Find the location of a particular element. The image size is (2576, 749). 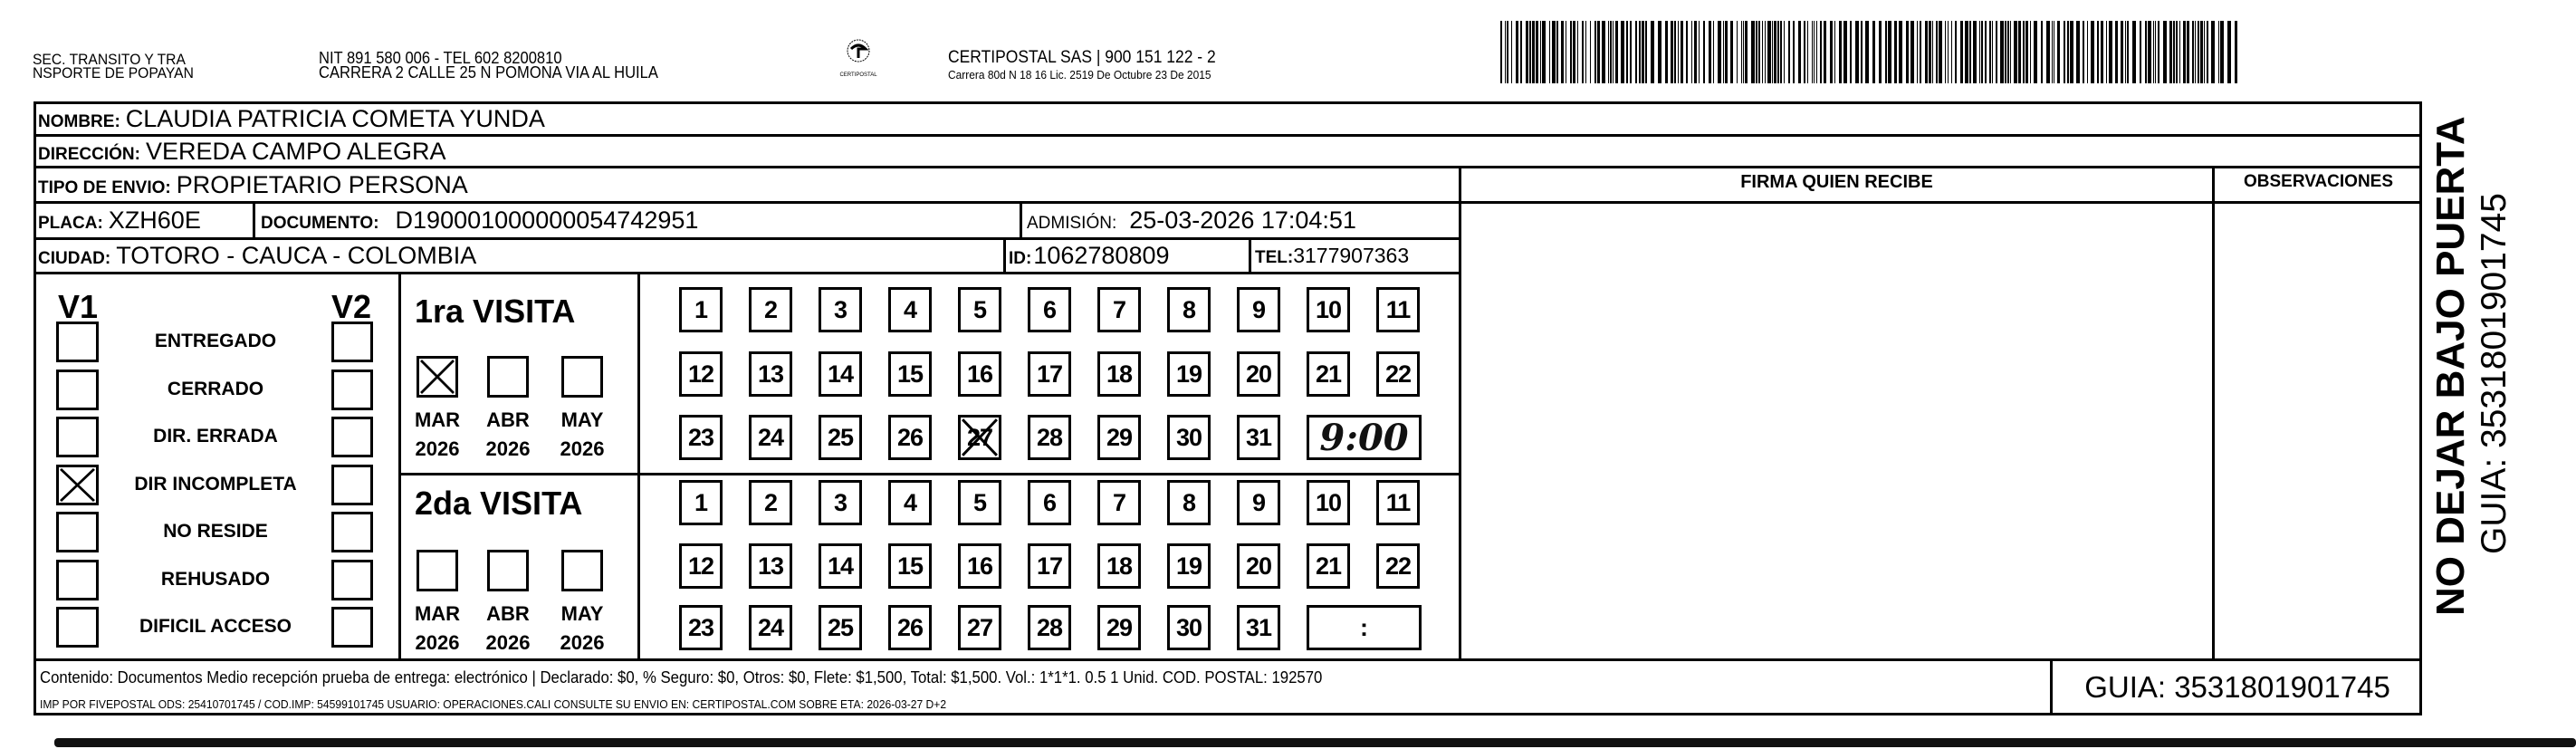

time-box: 9:00 is located at coordinates (1364, 437).